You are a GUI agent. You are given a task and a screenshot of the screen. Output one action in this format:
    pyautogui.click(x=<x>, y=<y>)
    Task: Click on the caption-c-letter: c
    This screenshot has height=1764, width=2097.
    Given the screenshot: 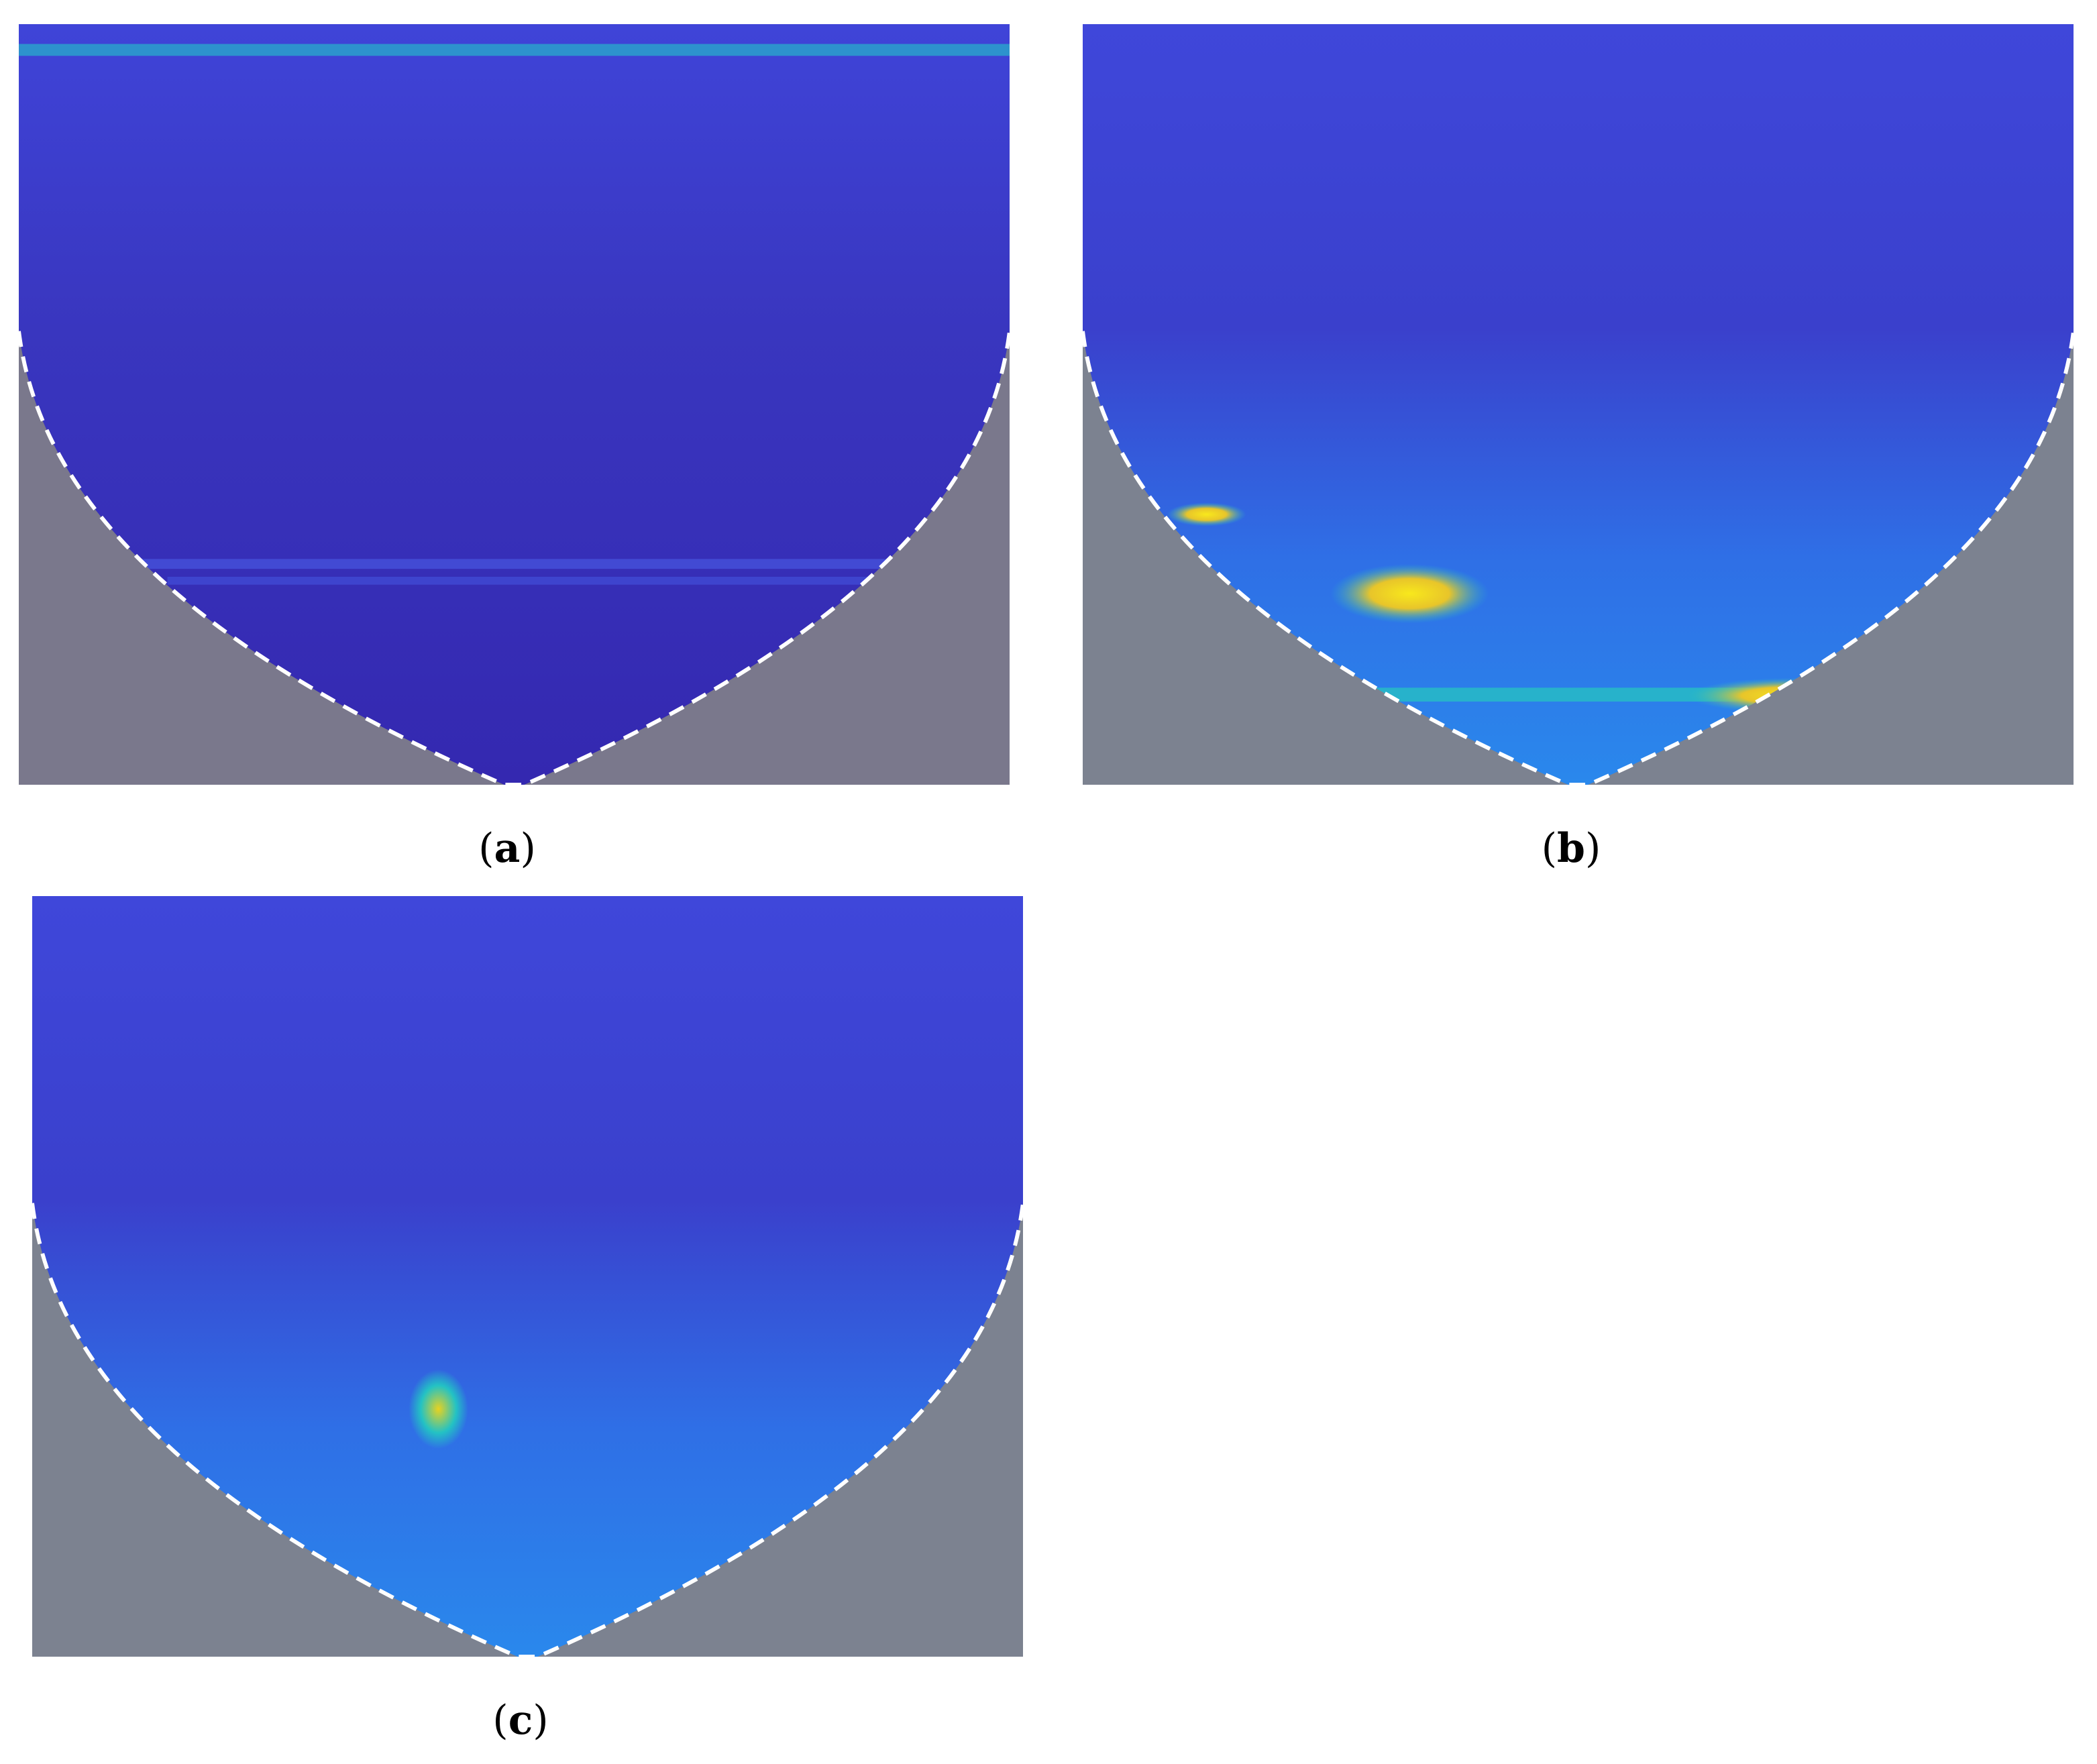 What is the action you would take?
    pyautogui.click(x=520, y=1720)
    